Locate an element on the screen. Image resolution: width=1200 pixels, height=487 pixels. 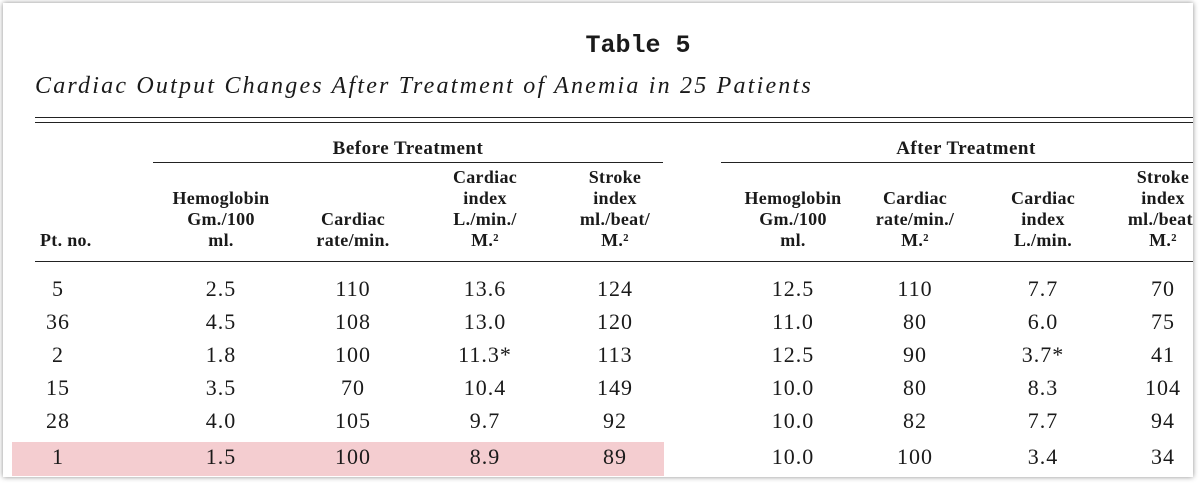
table-cell: 120 is located at coordinates (615, 321).